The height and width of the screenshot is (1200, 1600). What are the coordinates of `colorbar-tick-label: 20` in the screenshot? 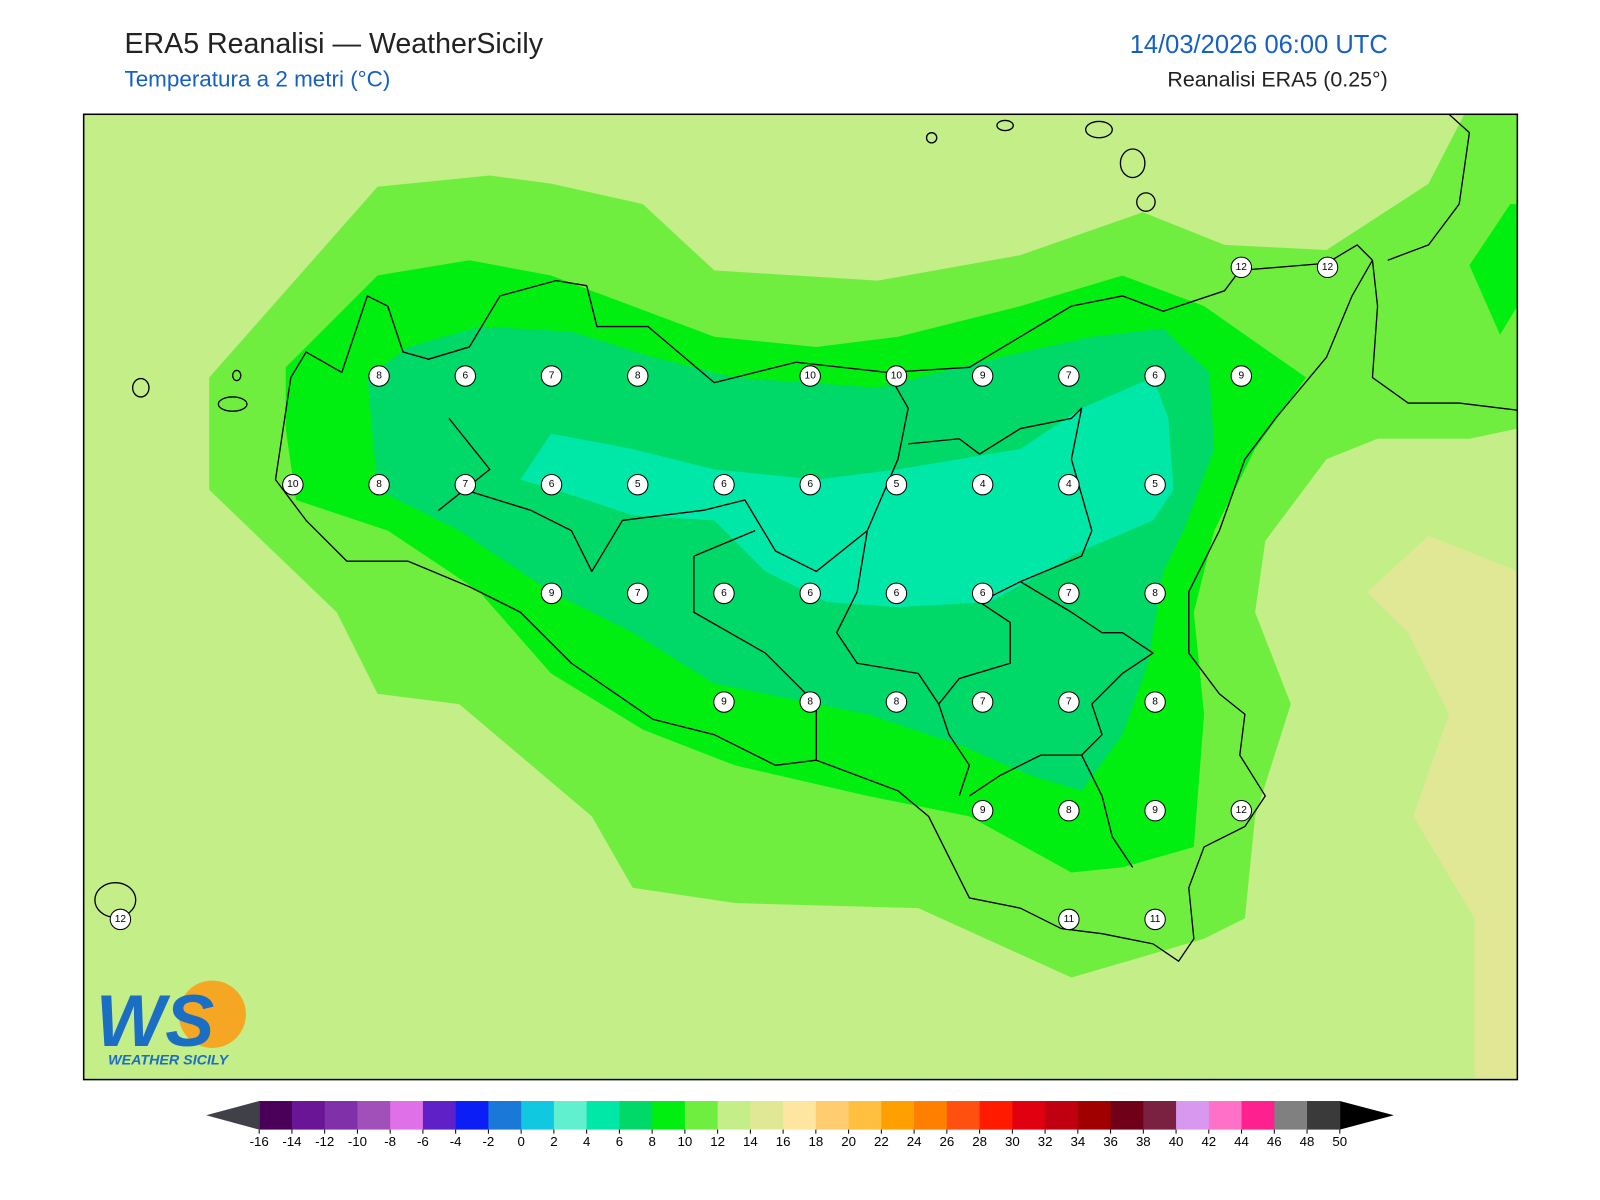 It's located at (848, 1141).